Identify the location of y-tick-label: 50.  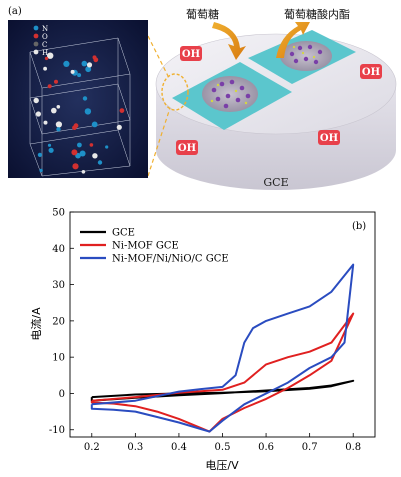
(58, 213).